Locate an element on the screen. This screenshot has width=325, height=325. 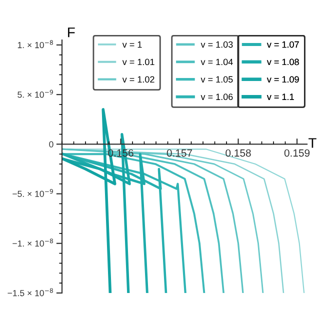
x-tick-label: 0.156 is located at coordinates (121, 153).